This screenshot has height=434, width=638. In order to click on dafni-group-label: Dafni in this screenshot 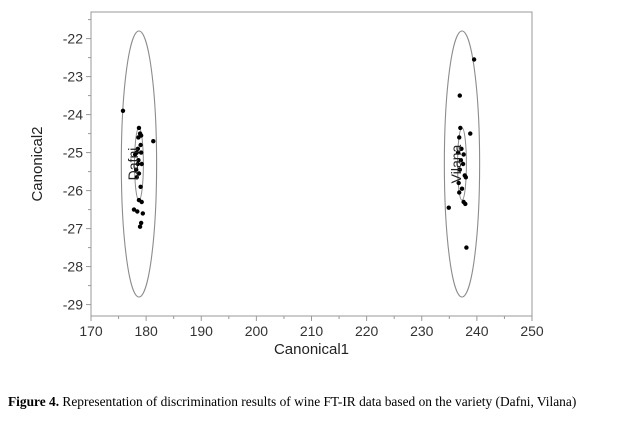, I will do `click(133, 164)`.